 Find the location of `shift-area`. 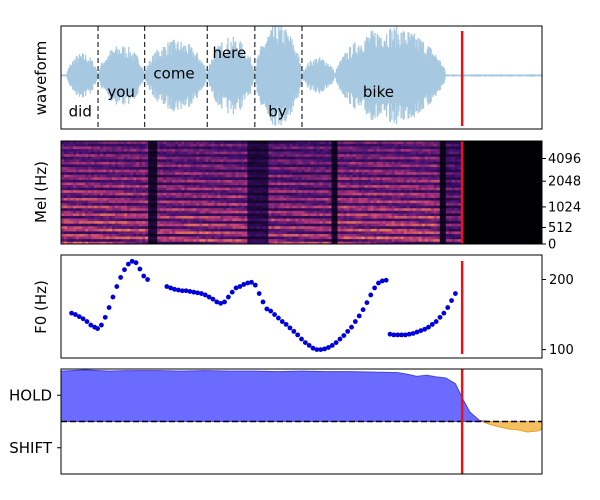

shift-area is located at coordinates (512, 427).